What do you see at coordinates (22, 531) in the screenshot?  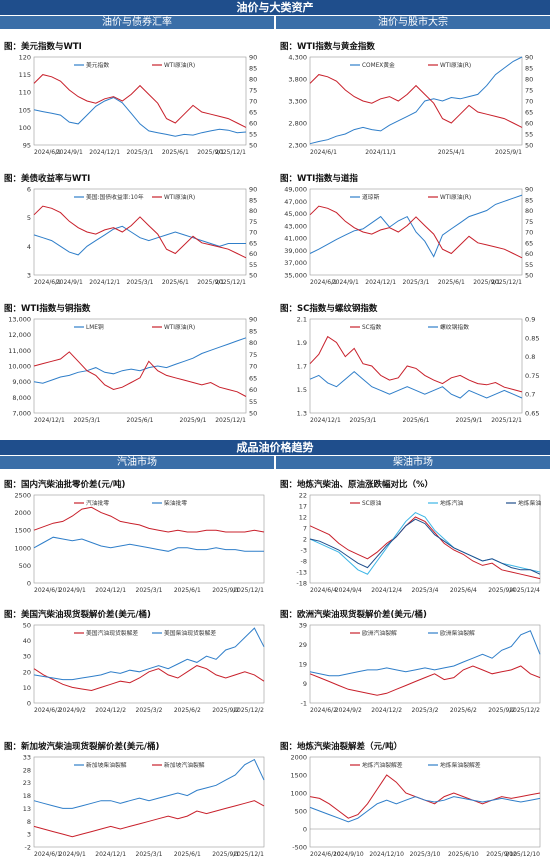 I see `y-tick-label: 1500` at bounding box center [22, 531].